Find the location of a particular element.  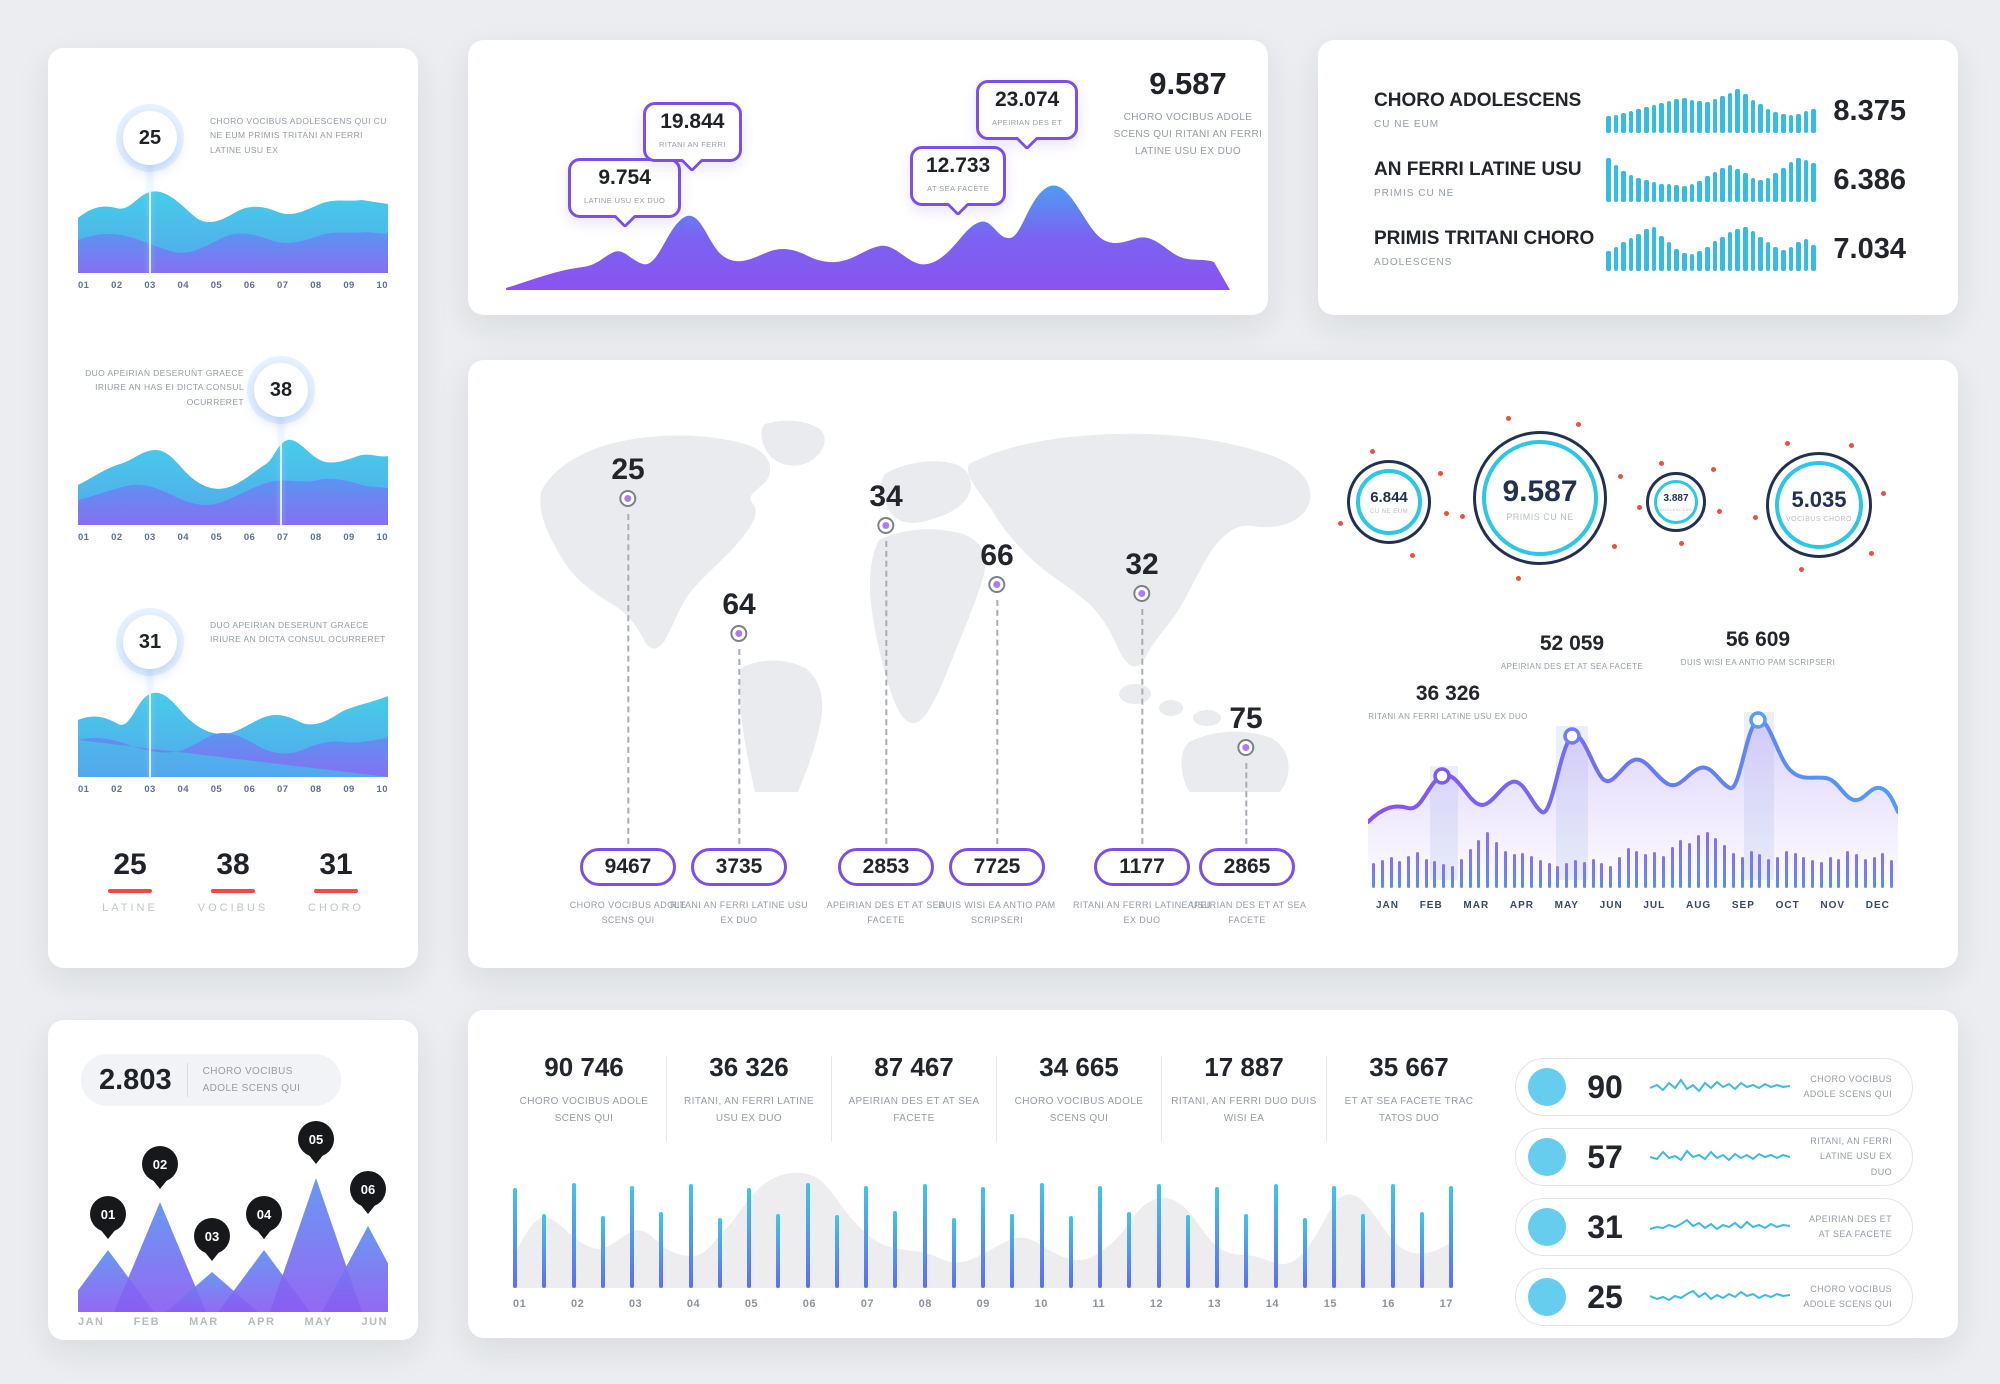

row-subtitle: PRIMIS CU NE is located at coordinates (1414, 193).